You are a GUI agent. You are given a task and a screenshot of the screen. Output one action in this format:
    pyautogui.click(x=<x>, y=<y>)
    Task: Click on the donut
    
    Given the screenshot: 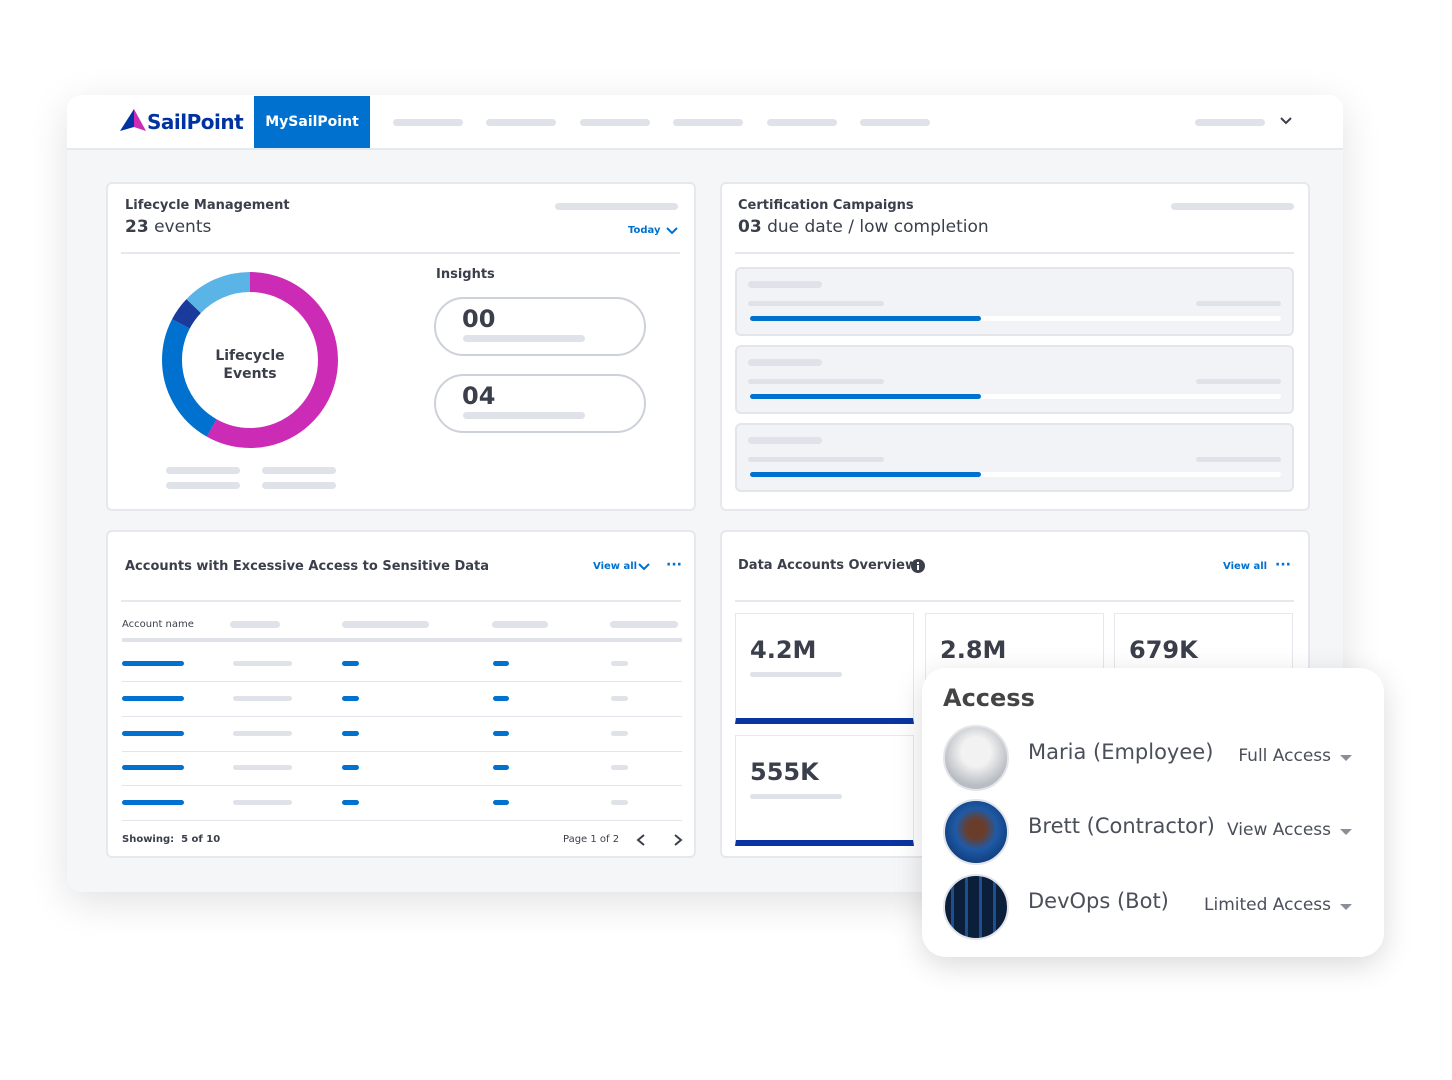 What is the action you would take?
    pyautogui.click(x=250, y=360)
    